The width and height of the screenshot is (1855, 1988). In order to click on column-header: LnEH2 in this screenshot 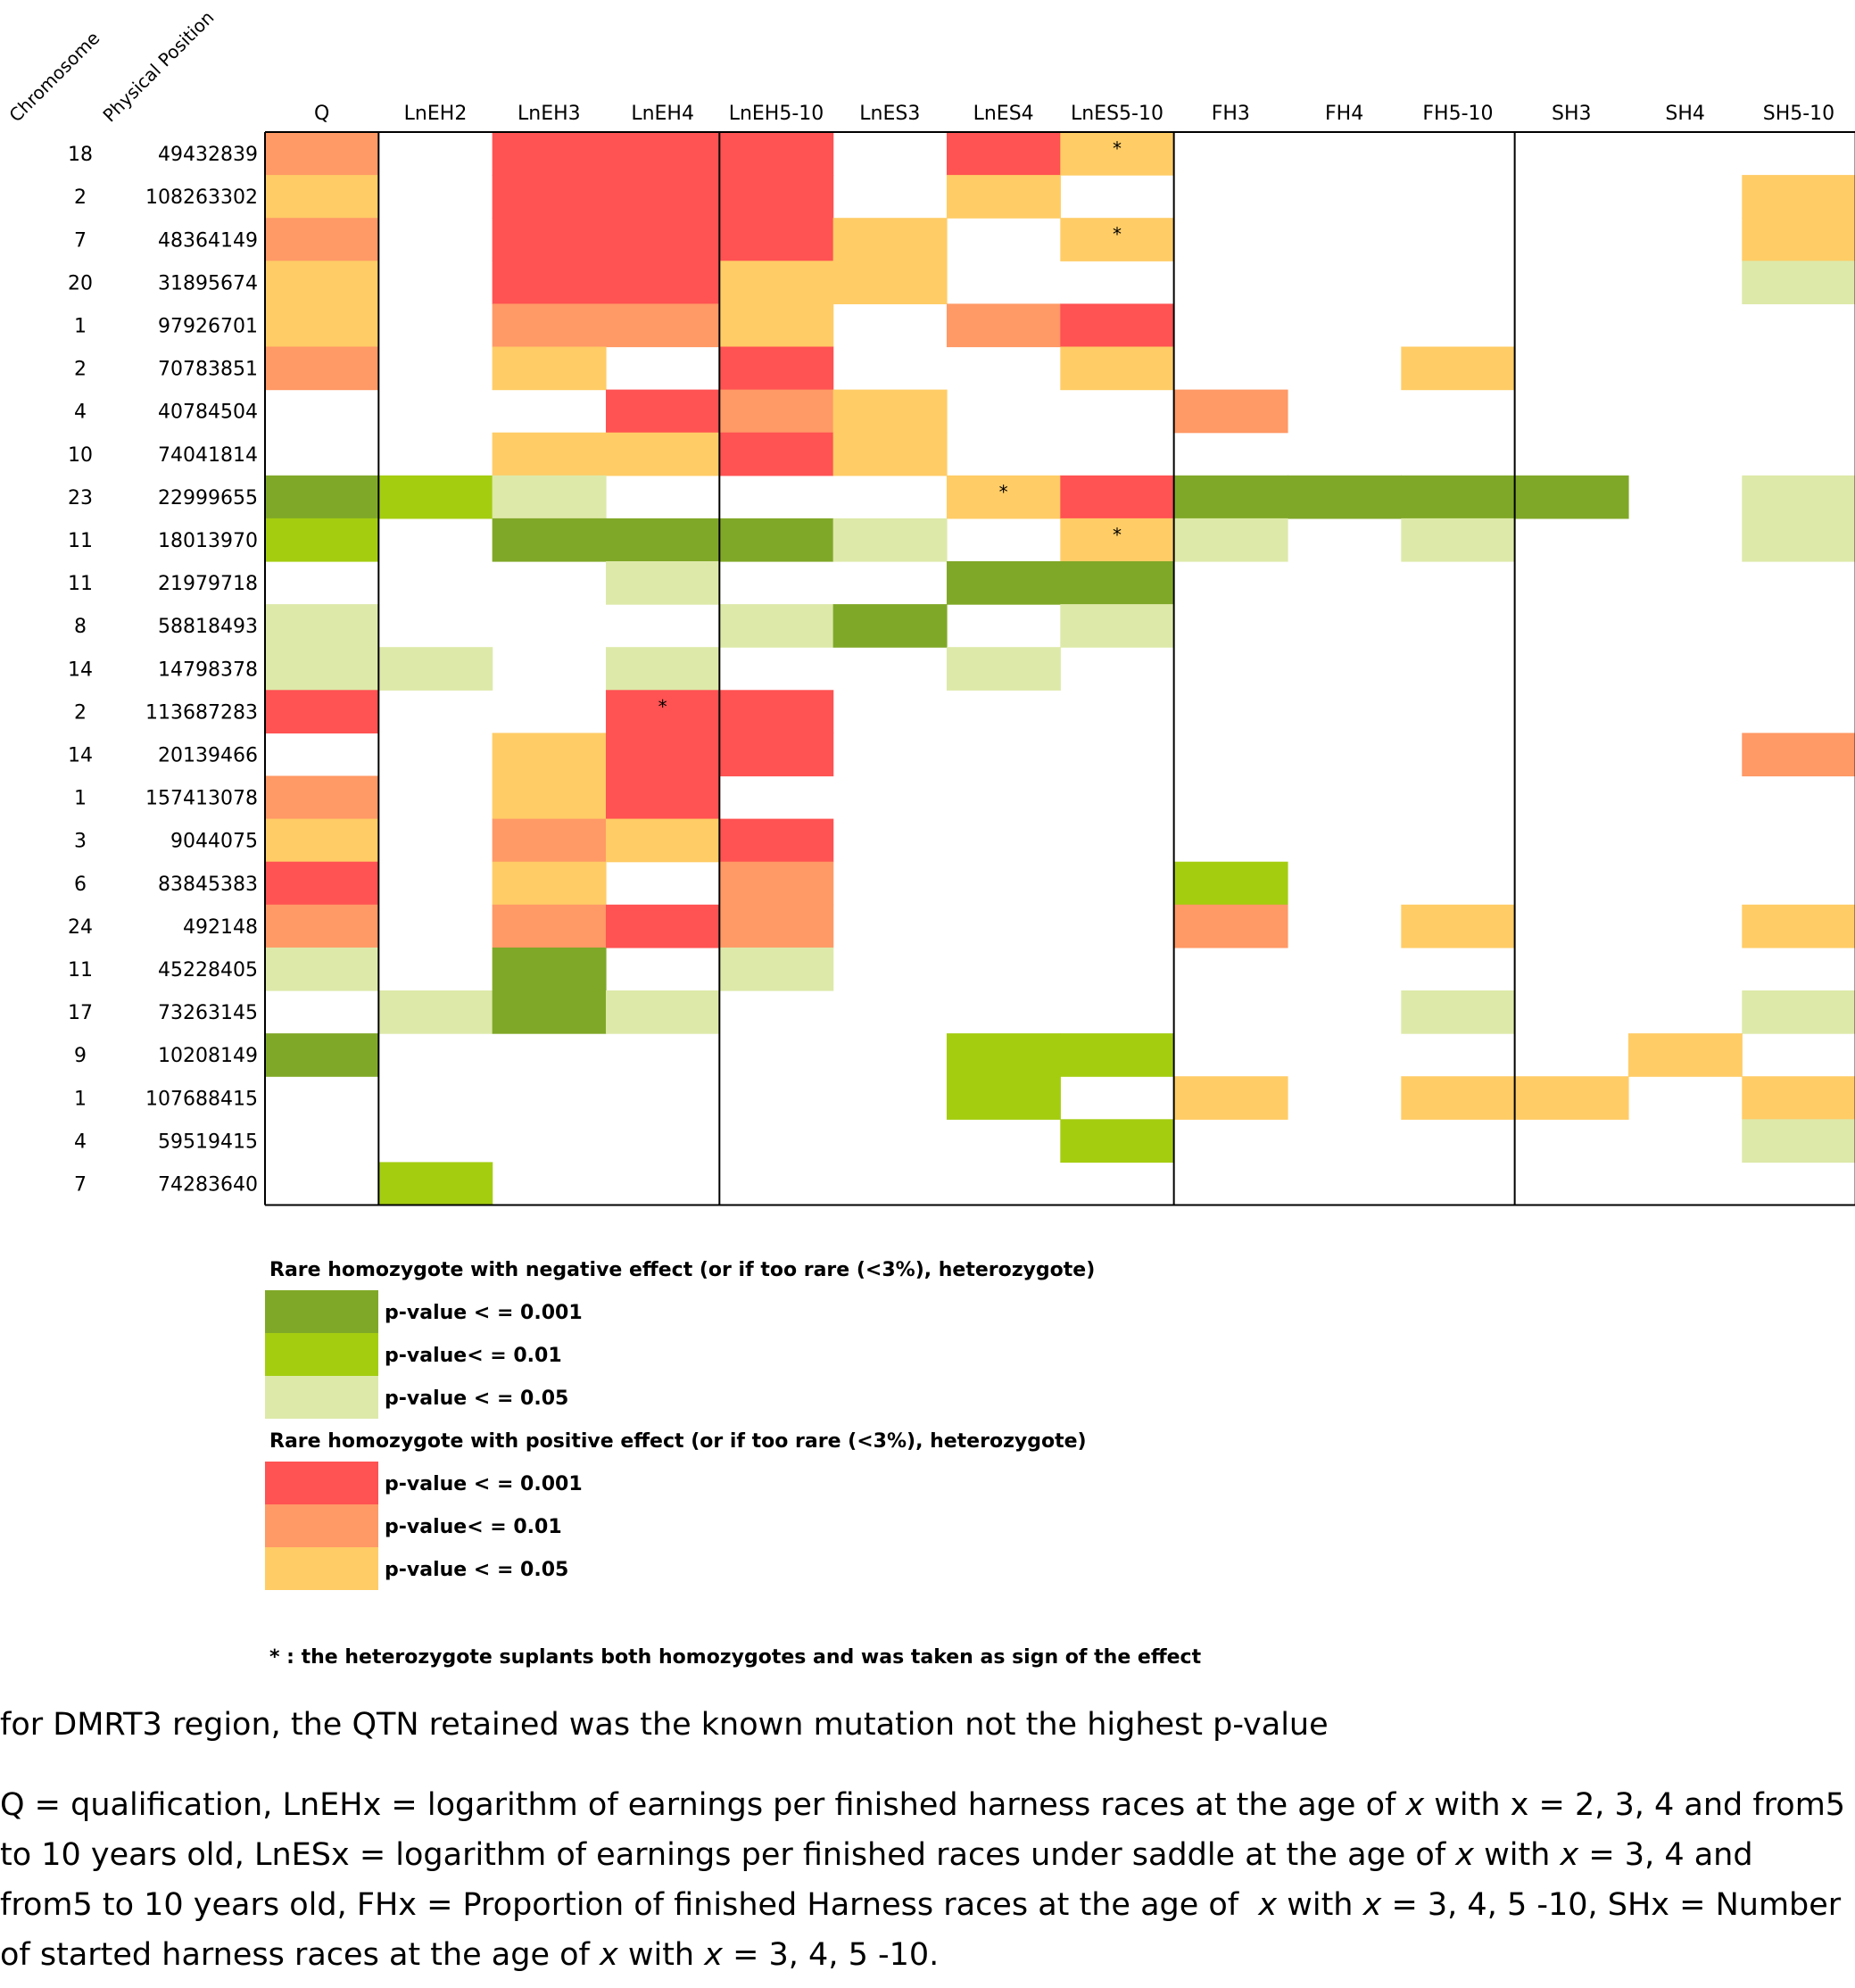, I will do `click(436, 114)`.